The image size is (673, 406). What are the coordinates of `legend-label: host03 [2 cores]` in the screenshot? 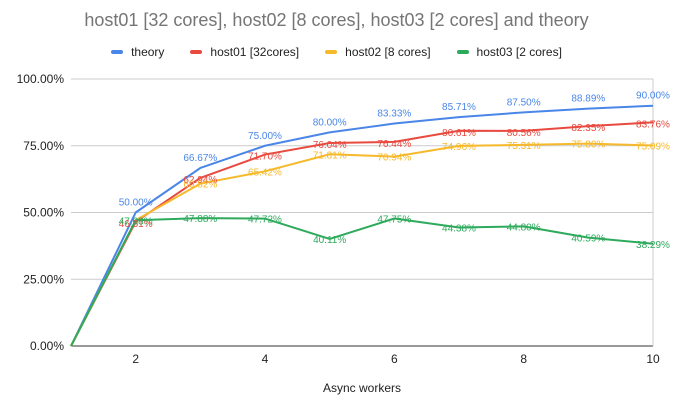 It's located at (519, 52).